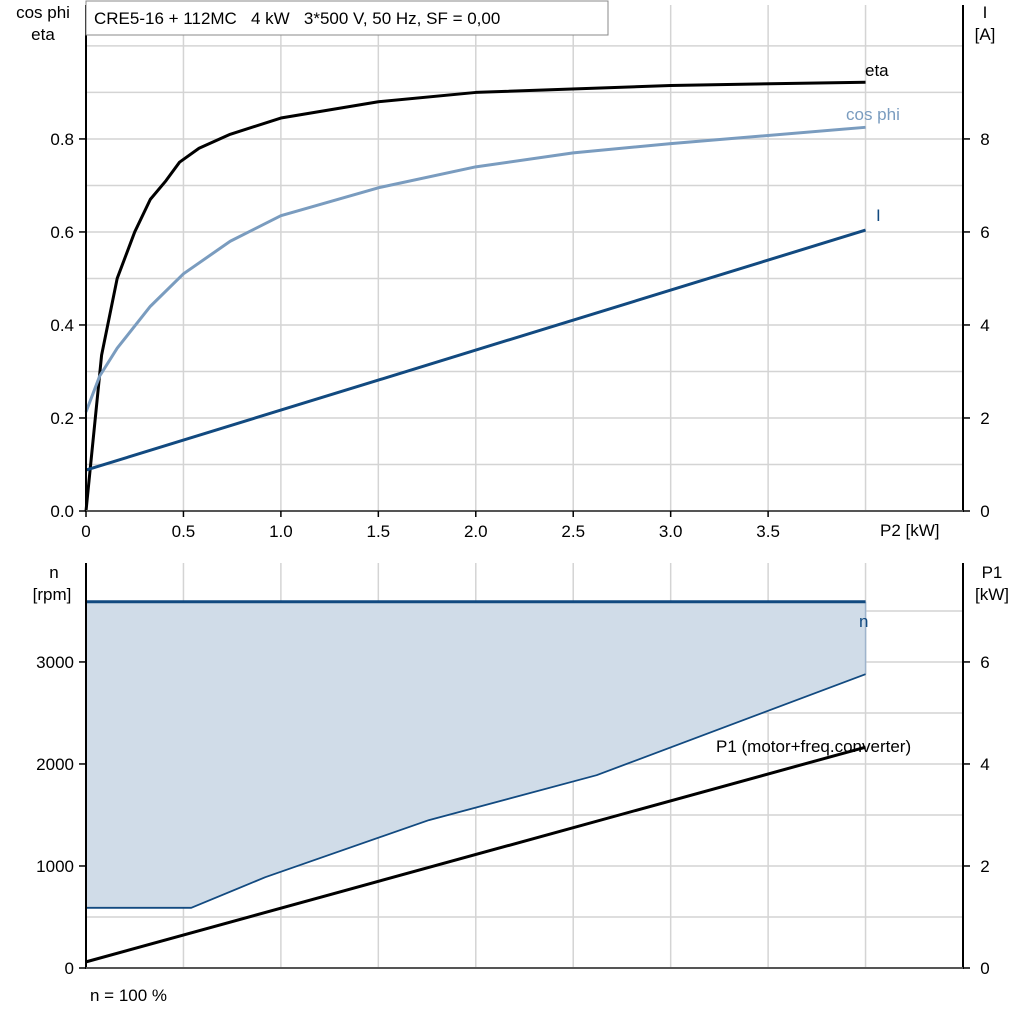  Describe the element at coordinates (985, 34) in the screenshot. I see `top-ylabel-right-2: [A]` at that location.